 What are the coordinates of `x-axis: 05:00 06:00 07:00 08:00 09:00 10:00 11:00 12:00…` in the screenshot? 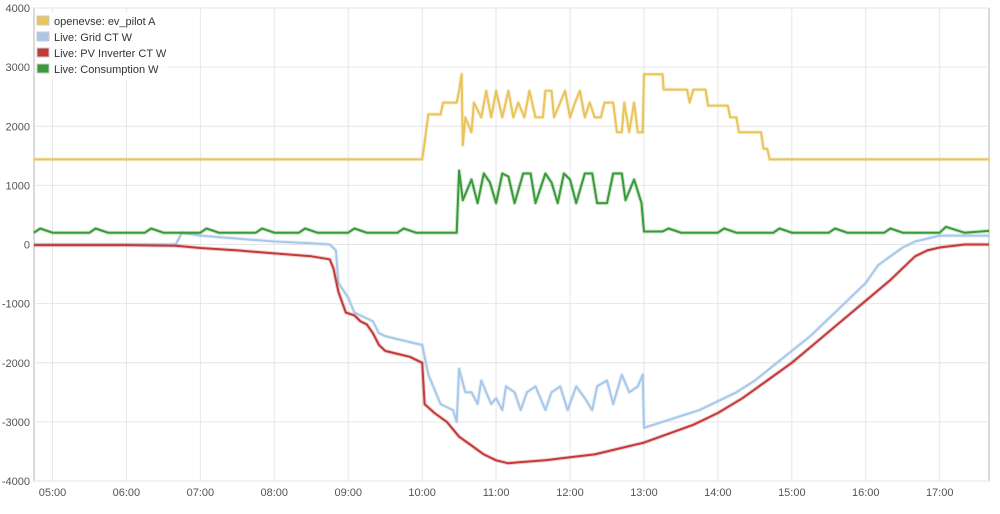 It's located at (496, 493).